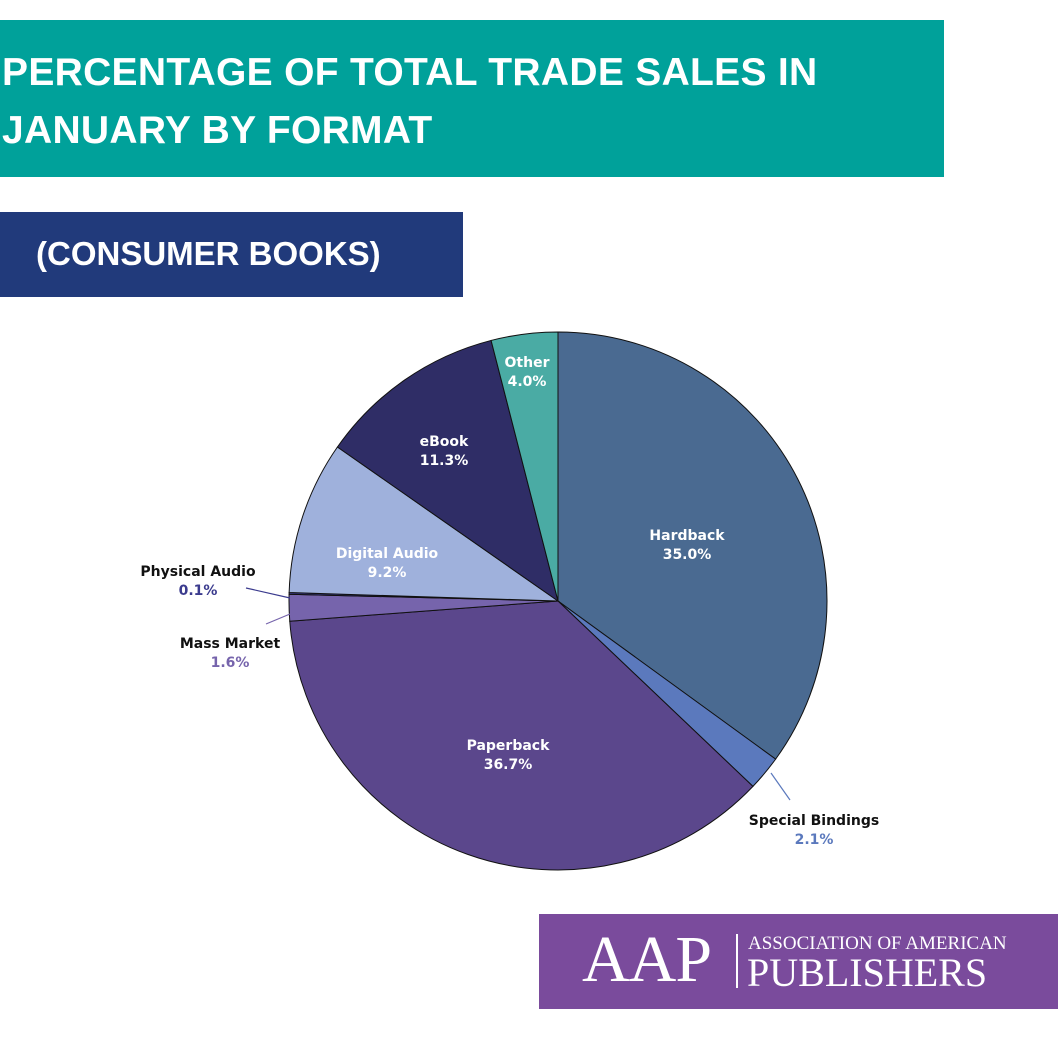 This screenshot has height=1056, width=1058. Describe the element at coordinates (527, 382) in the screenshot. I see `slice-value-other: 4.0%` at that location.